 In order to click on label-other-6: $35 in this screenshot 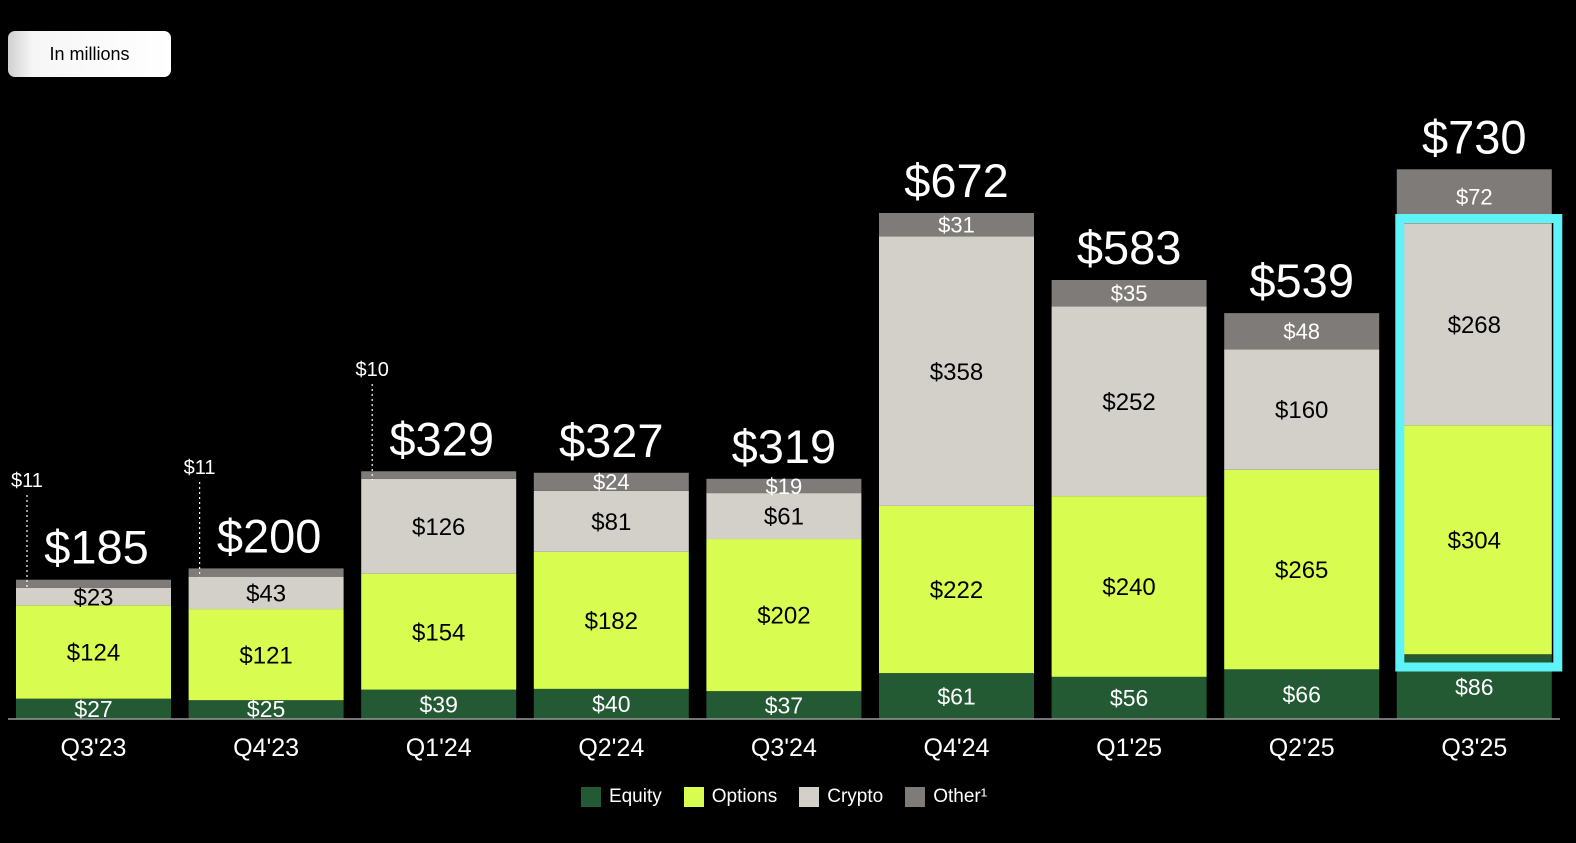, I will do `click(1129, 293)`.